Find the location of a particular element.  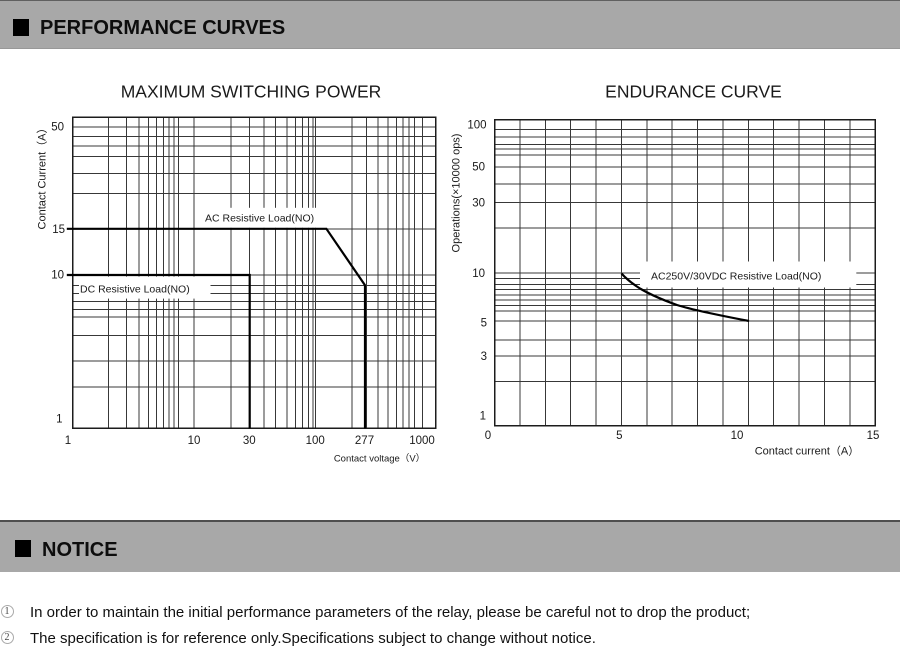

svg-text: 277 is located at coordinates (364, 441).